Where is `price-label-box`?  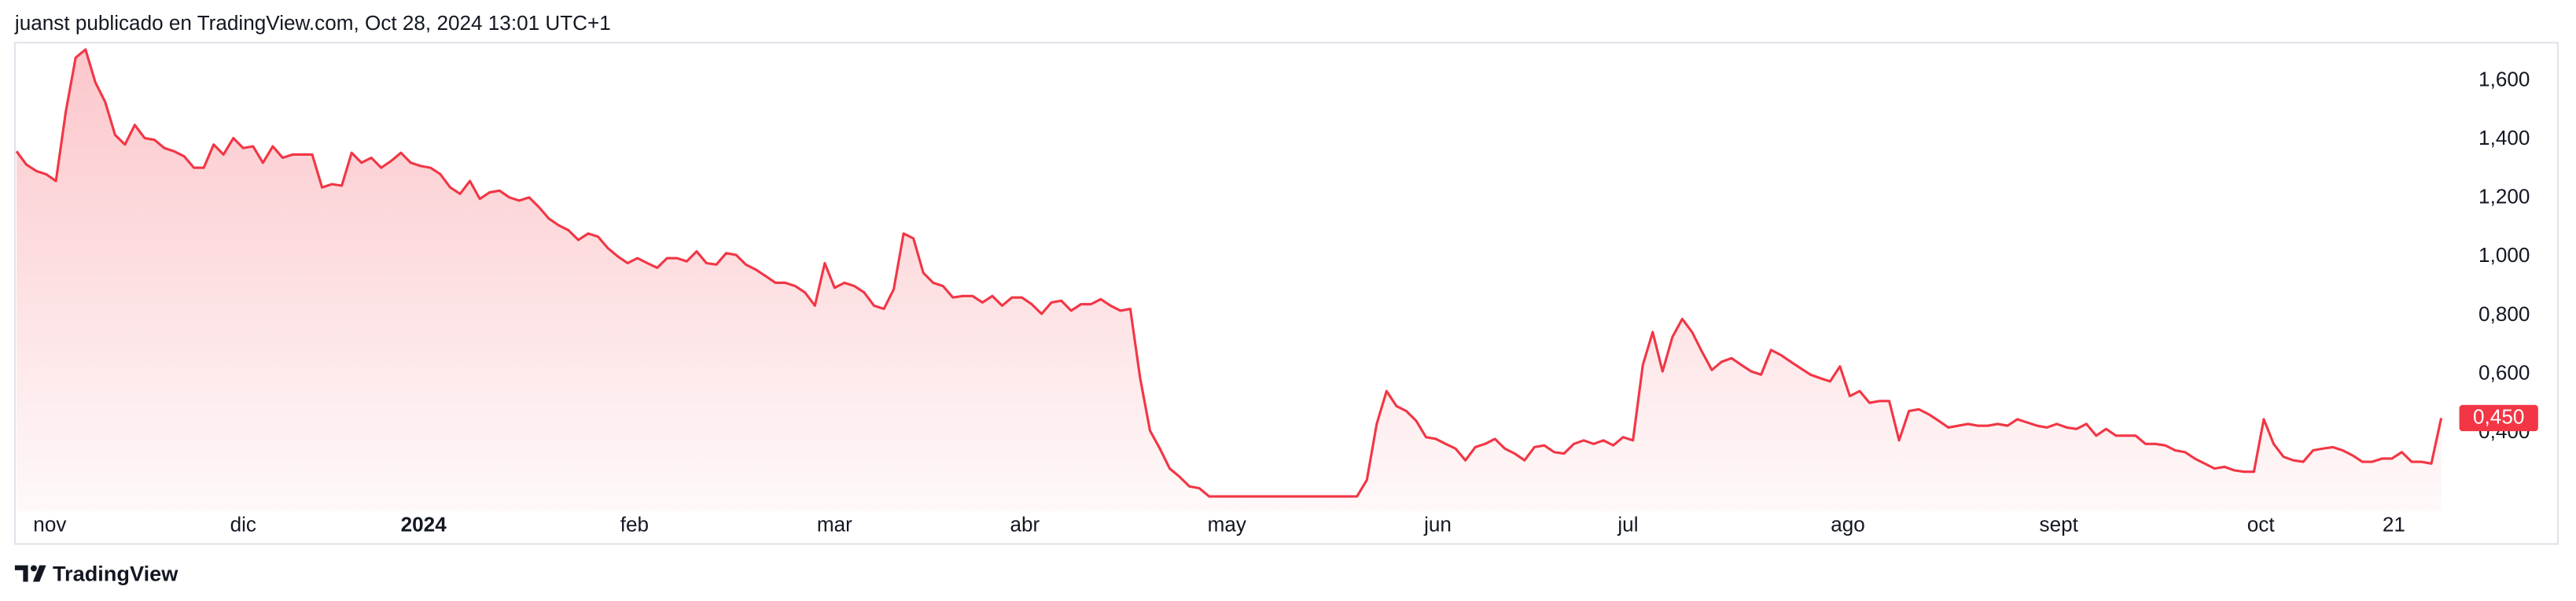
price-label-box is located at coordinates (2498, 418).